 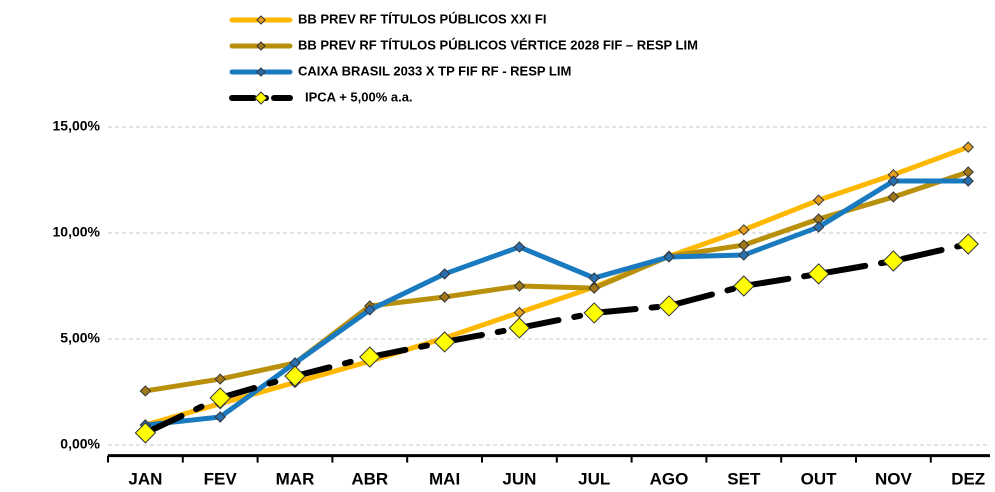 What do you see at coordinates (77, 126) in the screenshot?
I see `y-tick-label: 15,00%` at bounding box center [77, 126].